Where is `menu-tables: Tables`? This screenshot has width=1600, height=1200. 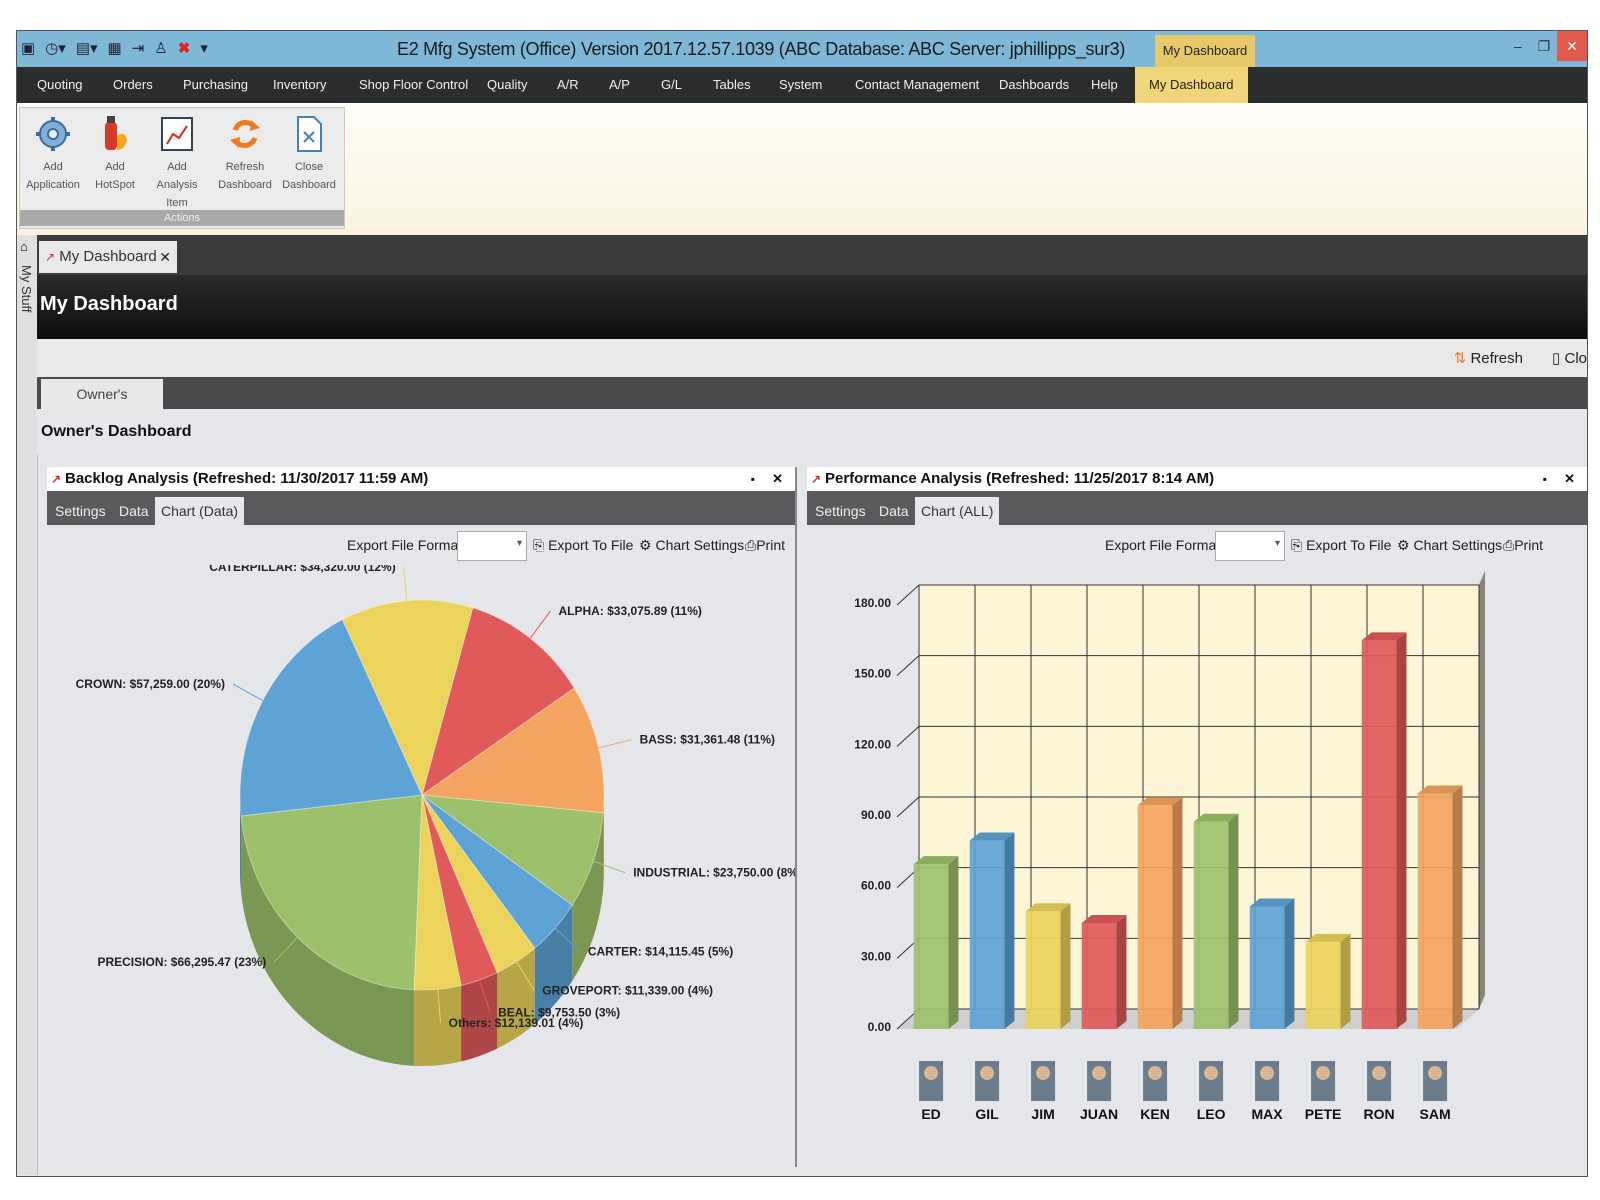
menu-tables: Tables is located at coordinates (732, 84).